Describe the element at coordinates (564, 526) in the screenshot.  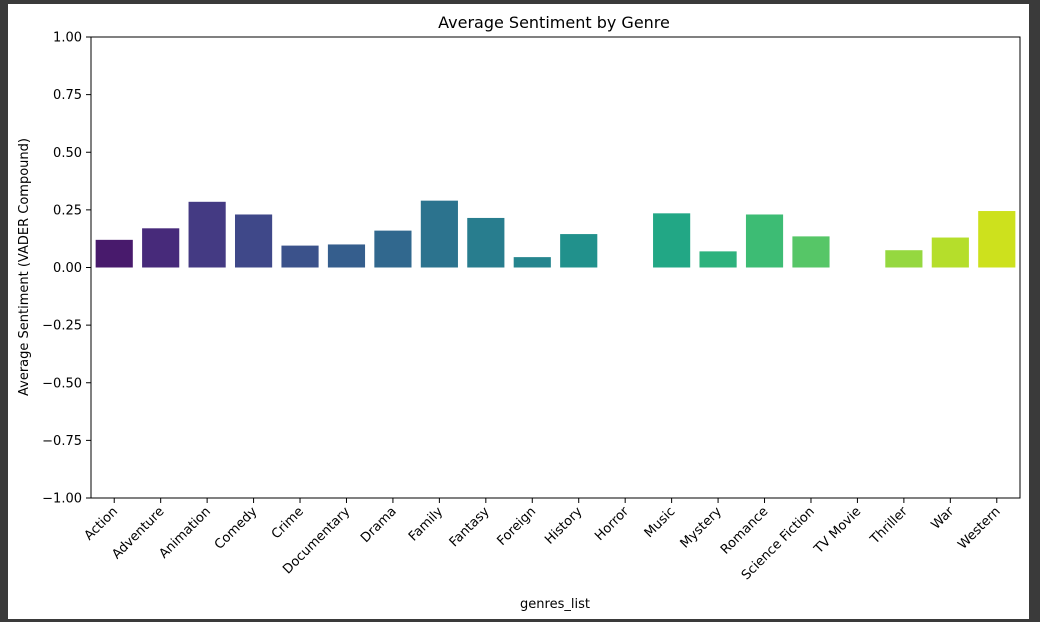
I see `x-tick-label: History` at that location.